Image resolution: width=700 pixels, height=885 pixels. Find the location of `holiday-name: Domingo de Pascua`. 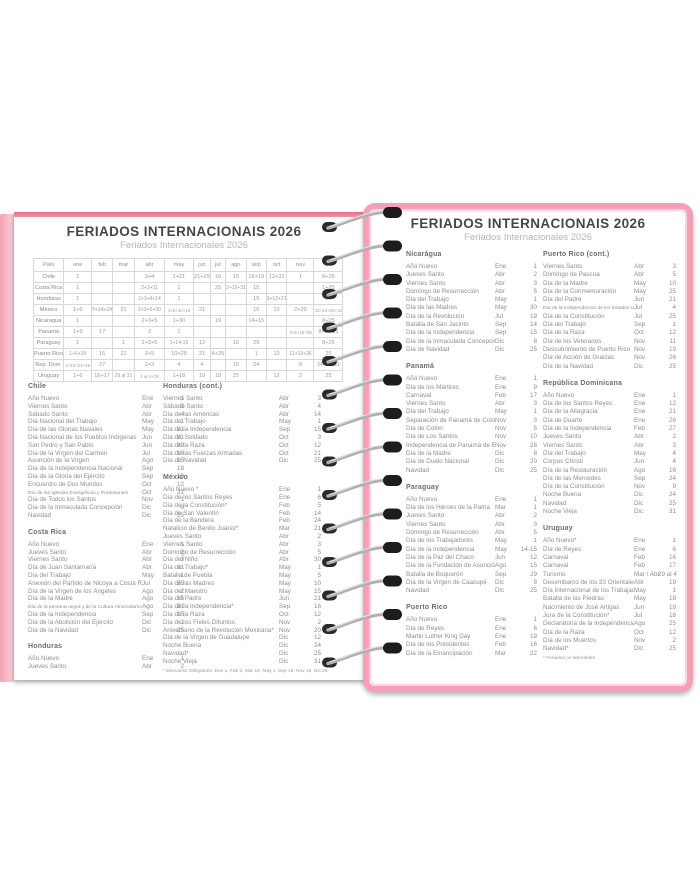

holiday-name: Domingo de Pascua is located at coordinates (571, 275).